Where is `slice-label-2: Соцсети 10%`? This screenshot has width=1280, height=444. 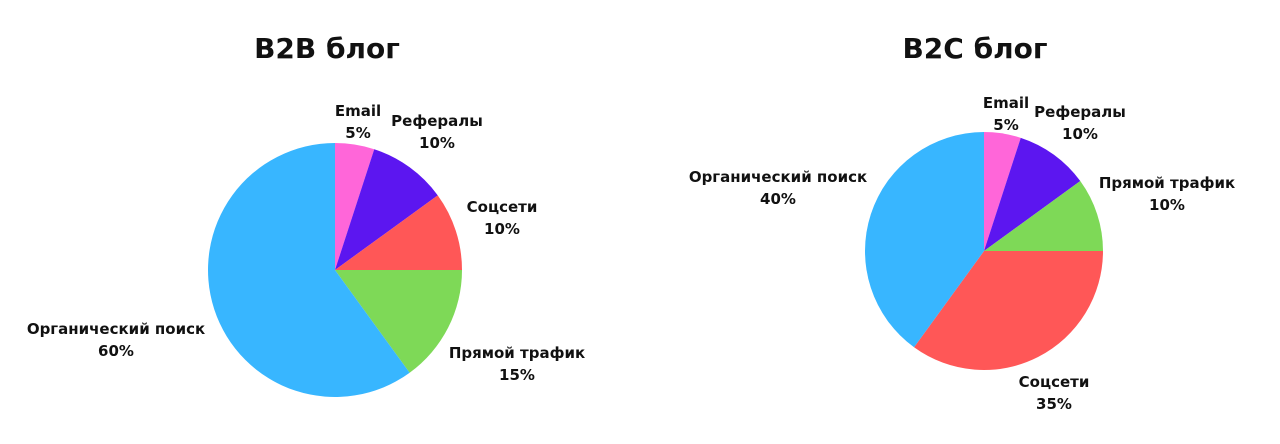 slice-label-2: Соцсети 10% is located at coordinates (502, 218).